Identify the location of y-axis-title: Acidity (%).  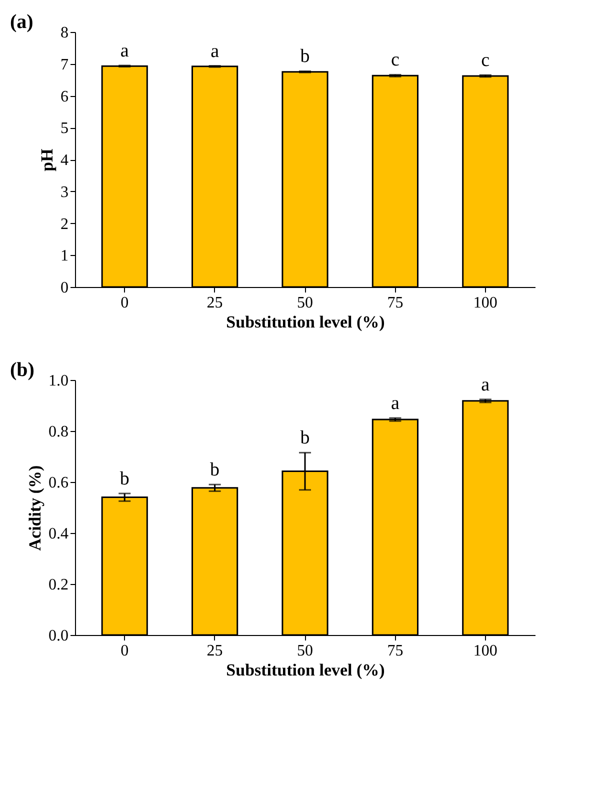
(35, 508).